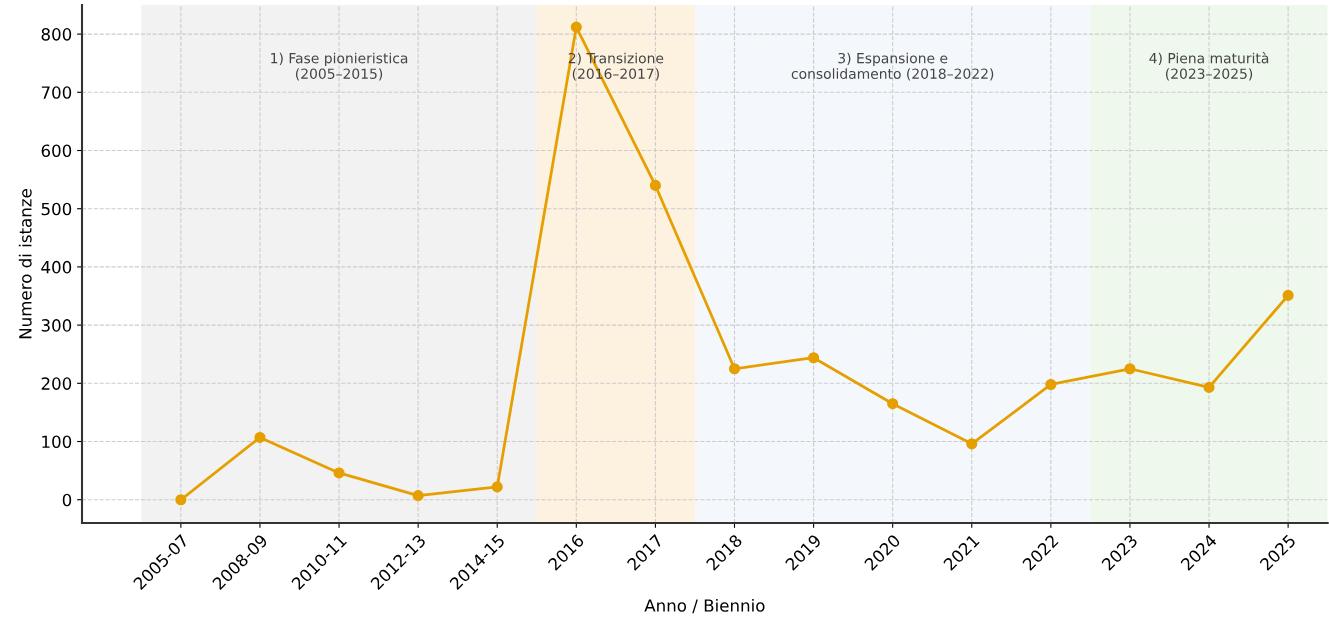 This screenshot has width=1329, height=624. What do you see at coordinates (25, 264) in the screenshot?
I see `y-axis-title: Numero di istanze` at bounding box center [25, 264].